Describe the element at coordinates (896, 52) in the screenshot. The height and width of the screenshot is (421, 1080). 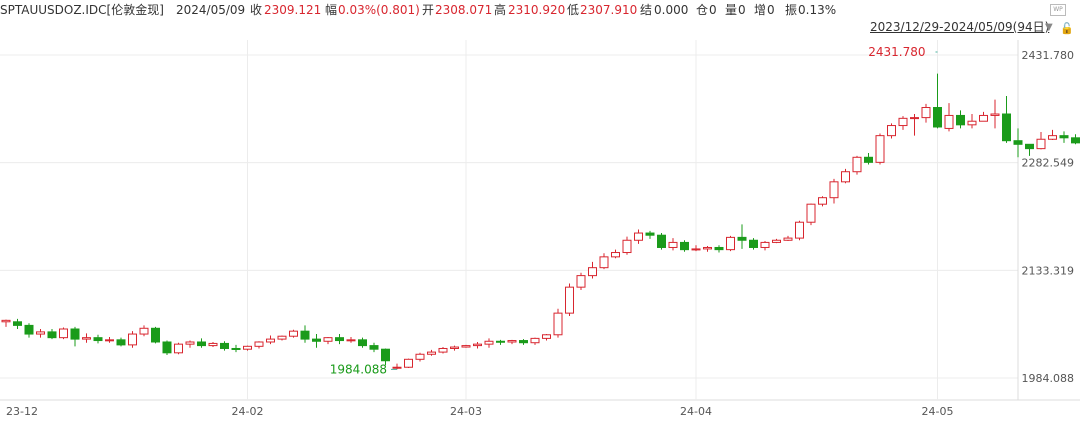
I see `max-price-label: 2431.780` at that location.